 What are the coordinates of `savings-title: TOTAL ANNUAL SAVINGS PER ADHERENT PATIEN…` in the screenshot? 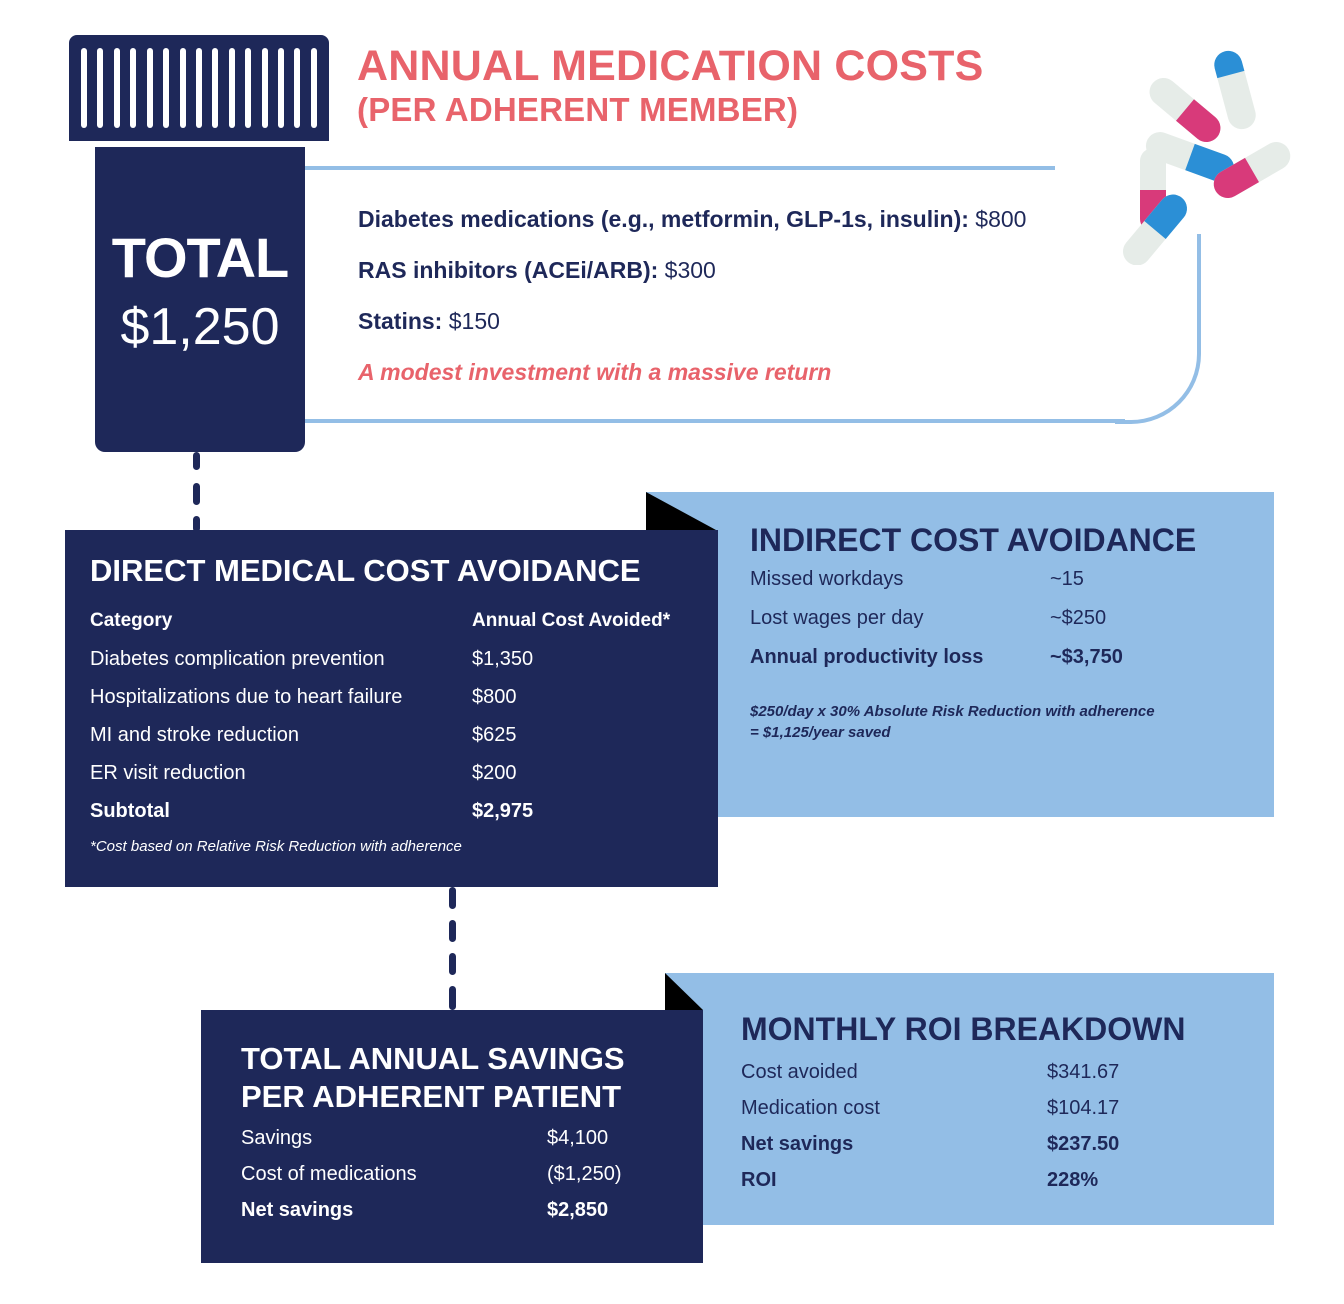 It's located at (462, 1078).